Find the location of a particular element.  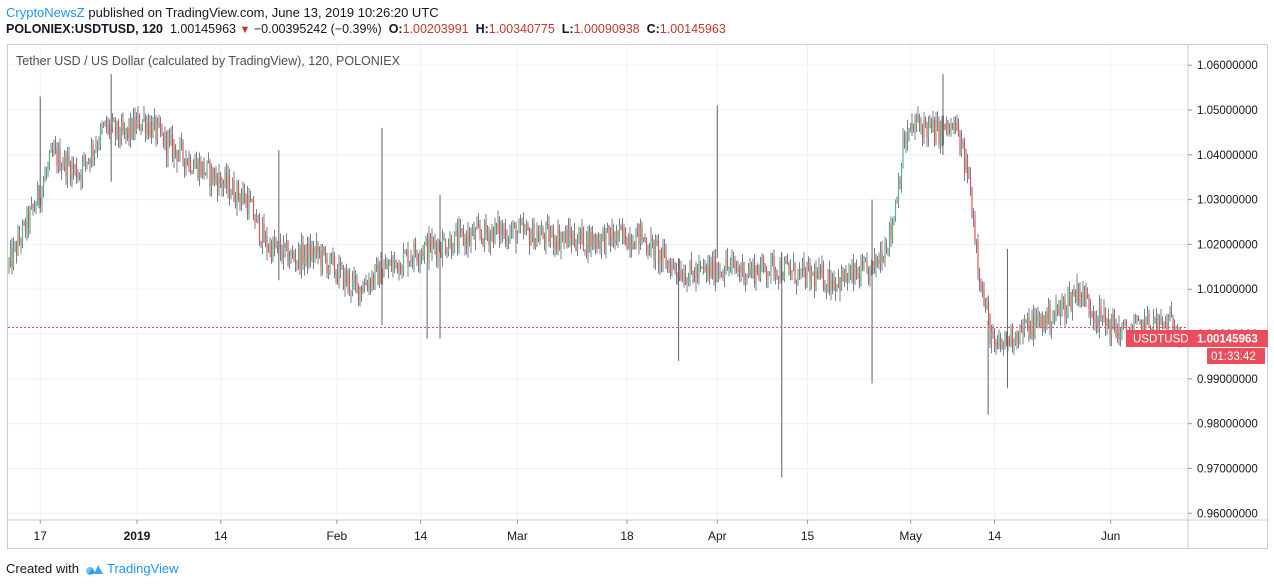

author-name: CryptoNewsZ is located at coordinates (45, 12).